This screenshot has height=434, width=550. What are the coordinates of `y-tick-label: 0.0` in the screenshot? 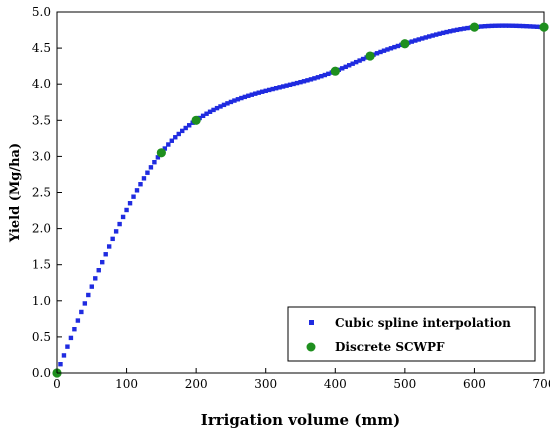 It's located at (41, 373).